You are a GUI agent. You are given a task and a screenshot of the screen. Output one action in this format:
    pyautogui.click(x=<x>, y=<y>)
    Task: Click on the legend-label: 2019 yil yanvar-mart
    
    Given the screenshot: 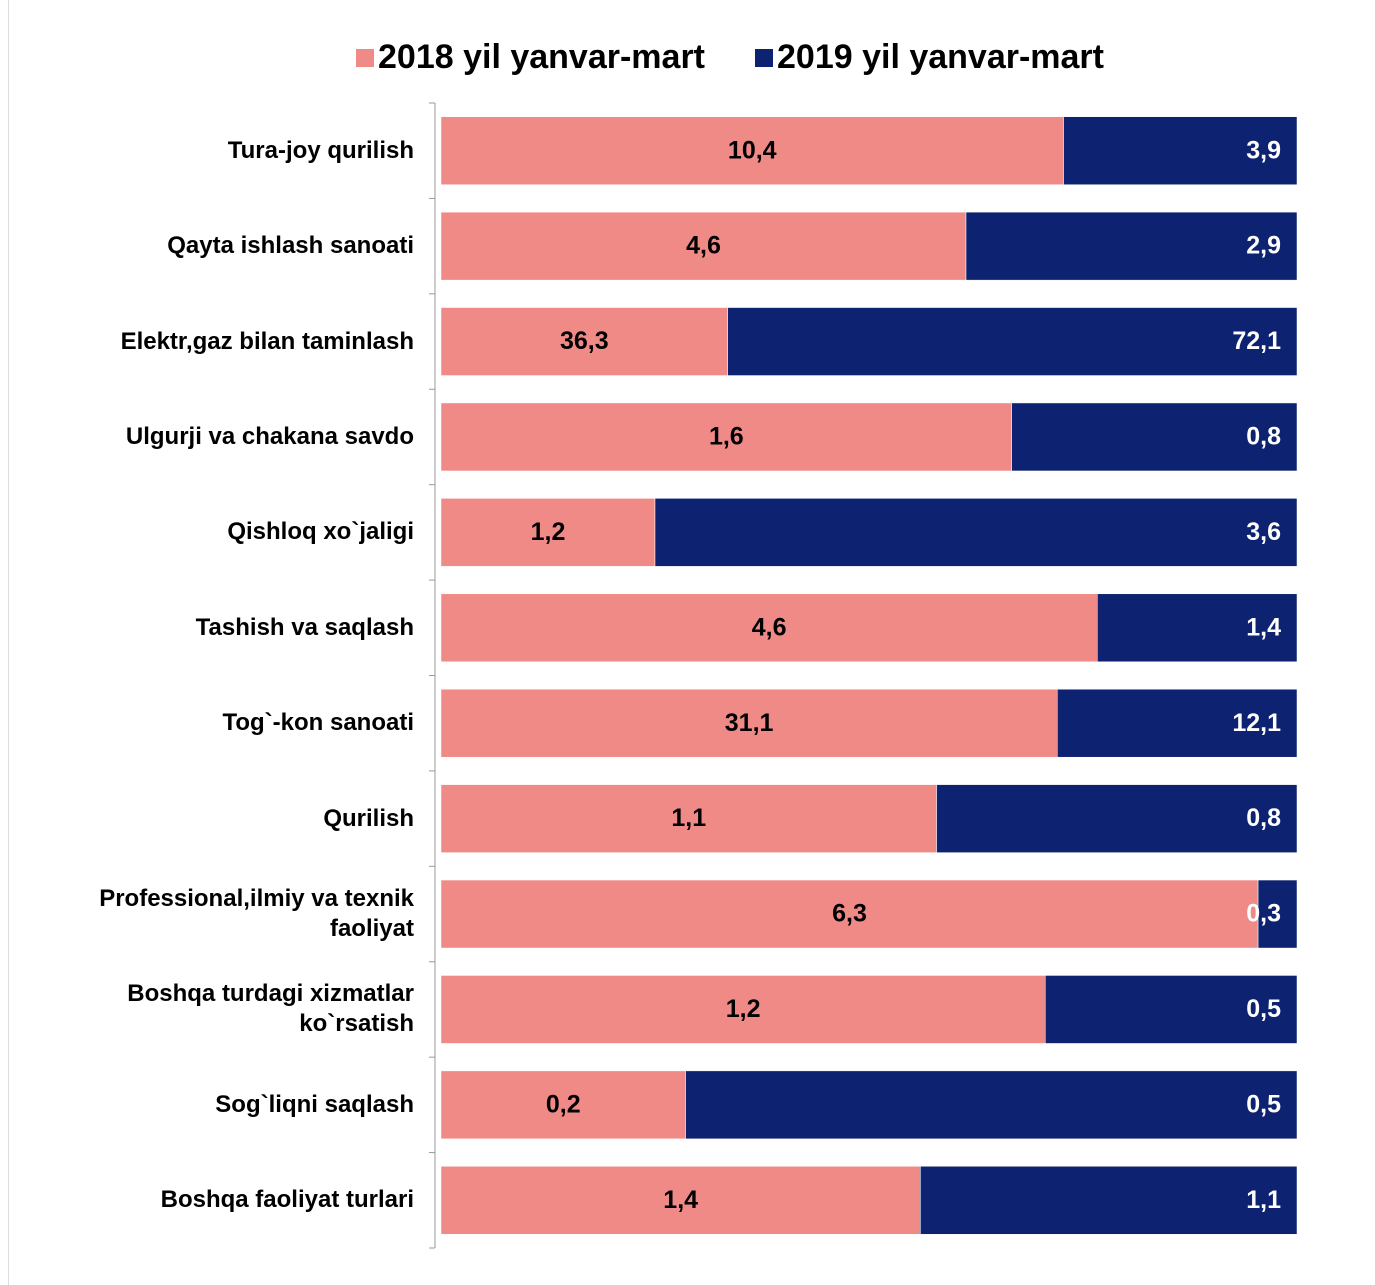 What is the action you would take?
    pyautogui.click(x=940, y=57)
    